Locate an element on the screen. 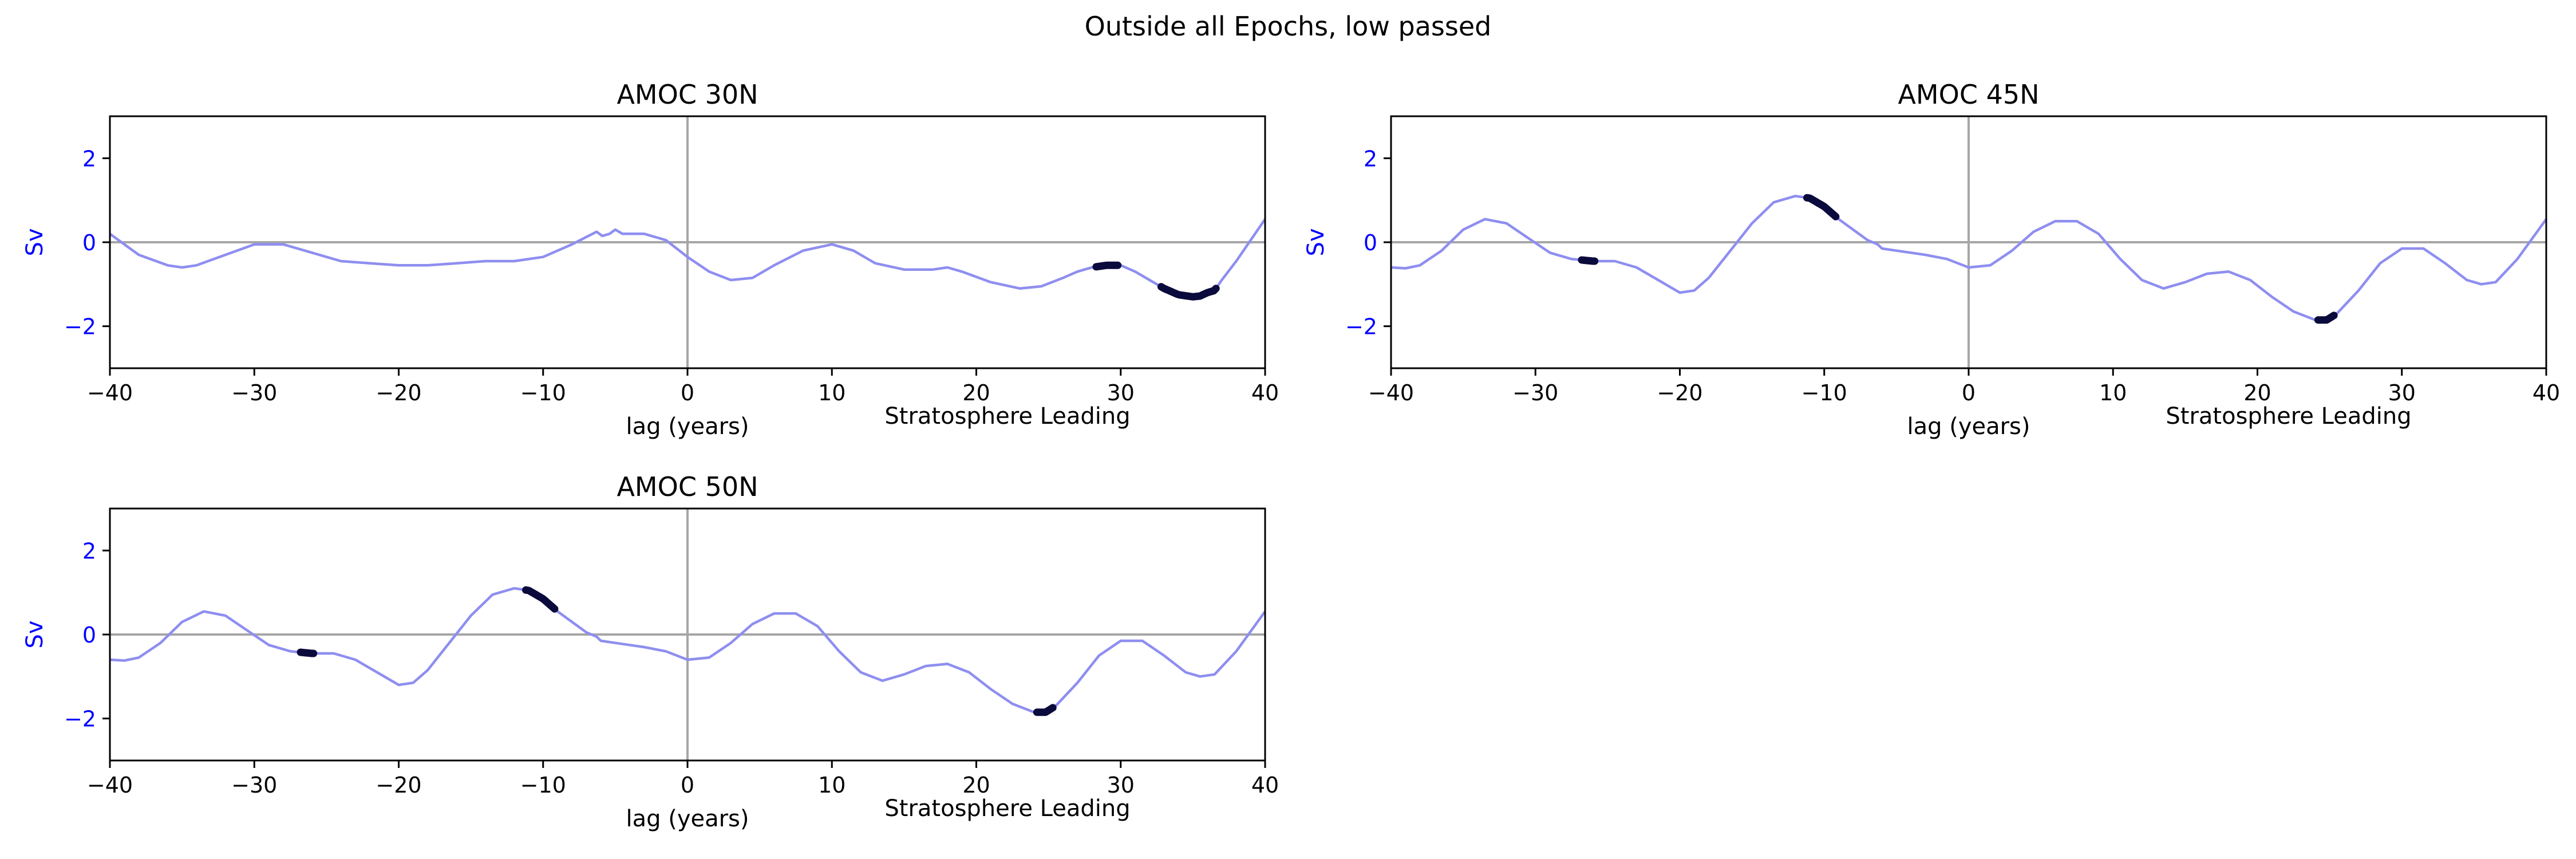 The width and height of the screenshot is (2576, 859). figure-suptitle: Outside all Epochs, low passed is located at coordinates (1288, 26).